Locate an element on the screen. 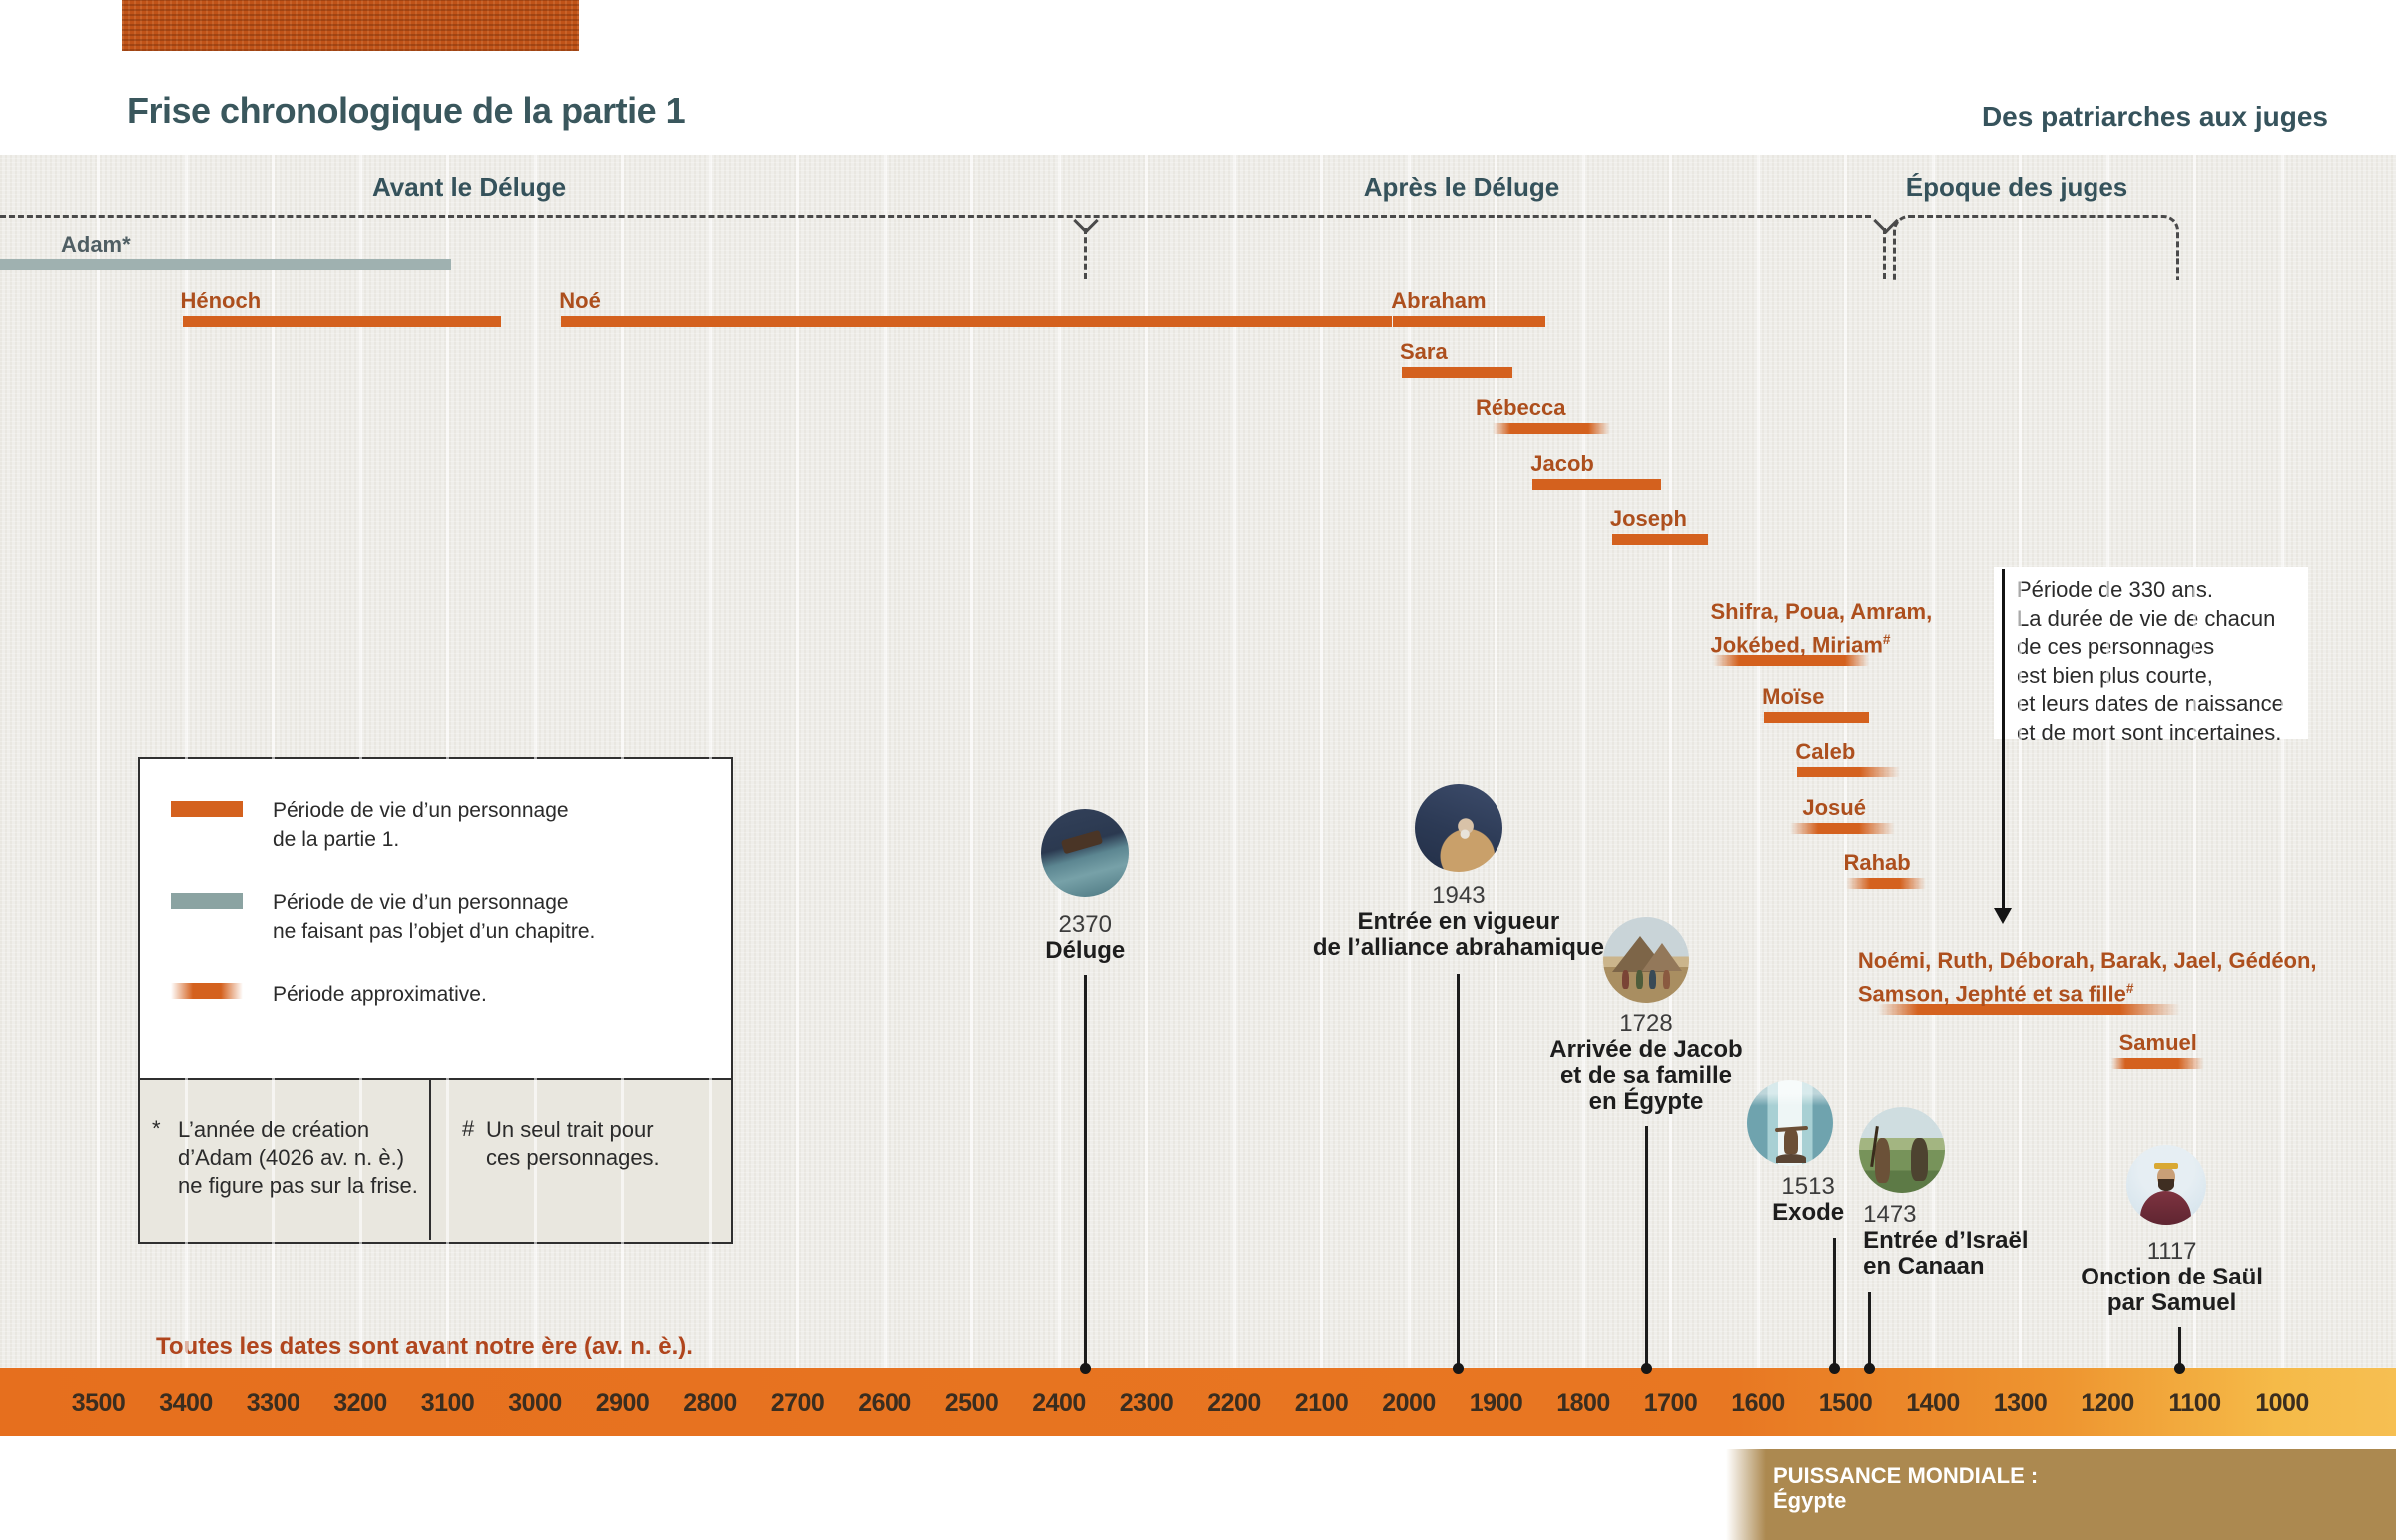  beard-icon is located at coordinates (2166, 1185).